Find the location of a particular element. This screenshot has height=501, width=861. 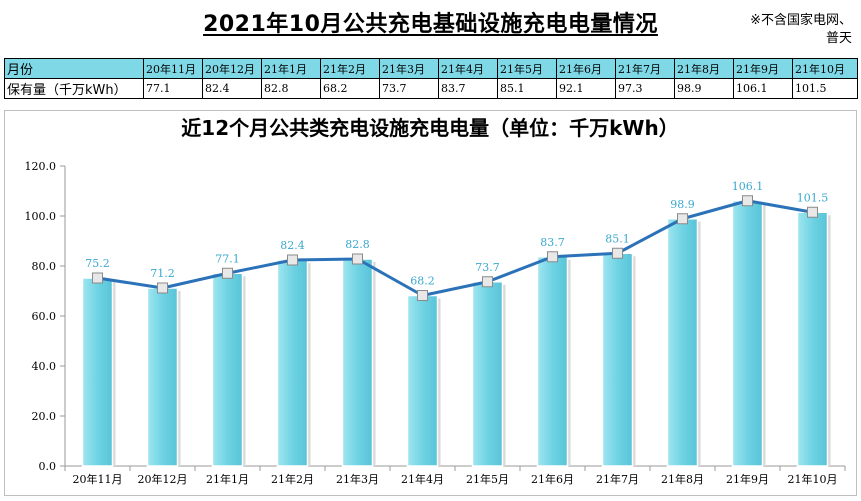

table-value-cell: 85.1 is located at coordinates (527, 88).